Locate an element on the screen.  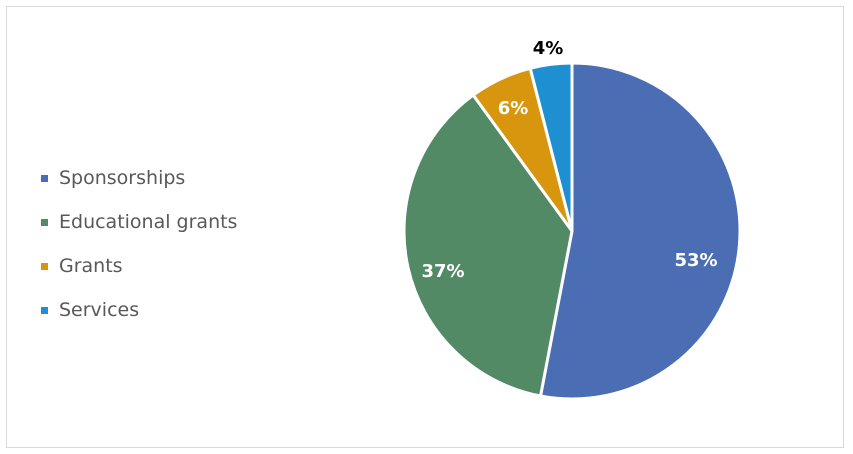
data-label-grants: 6% is located at coordinates (513, 108).